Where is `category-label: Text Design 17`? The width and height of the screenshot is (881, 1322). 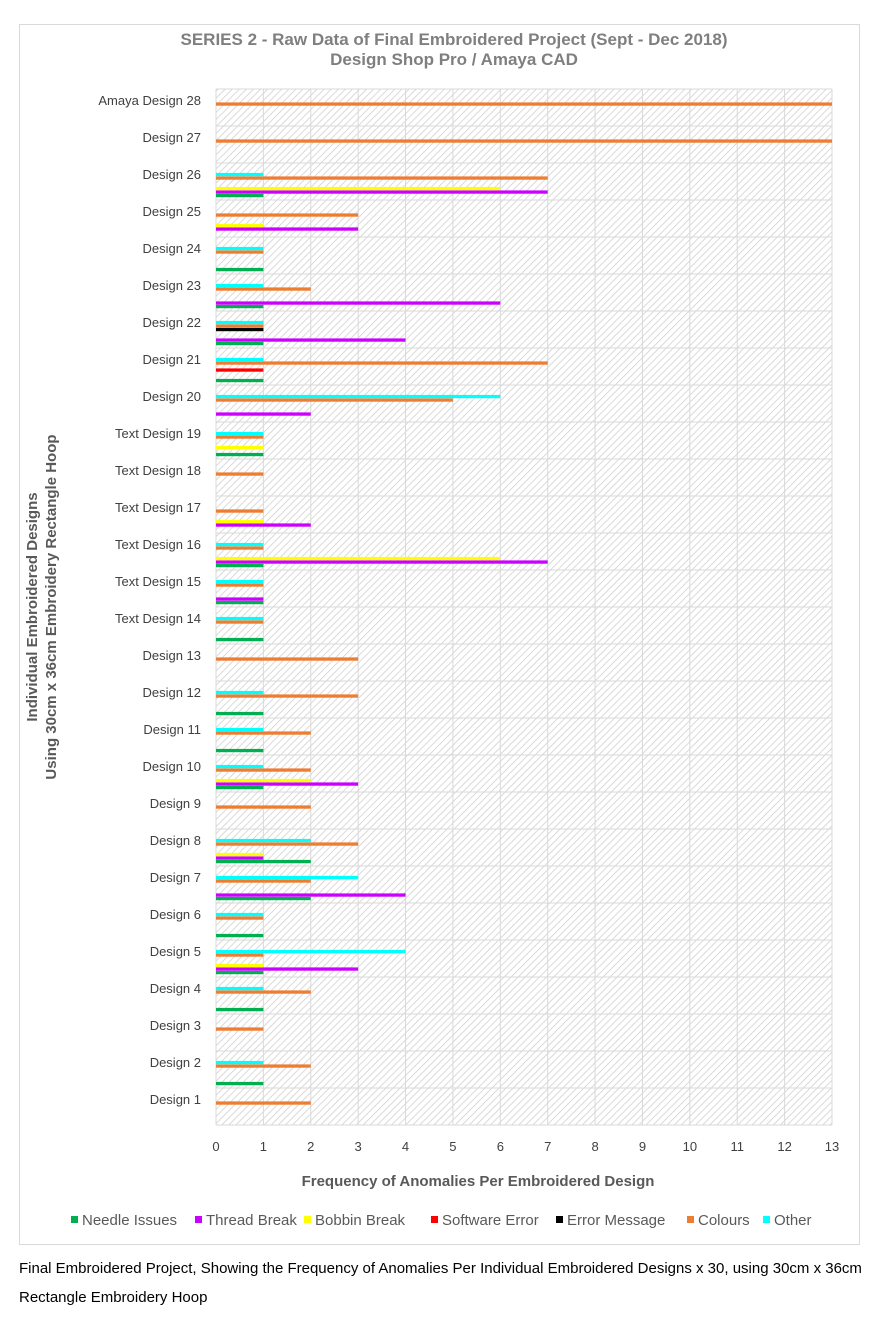 category-label: Text Design 17 is located at coordinates (158, 507).